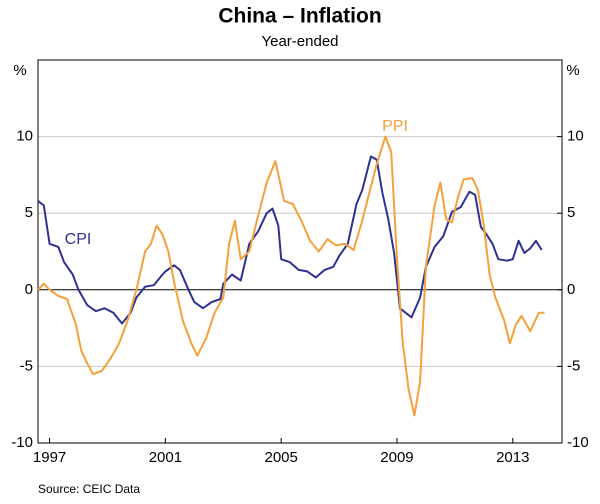  What do you see at coordinates (572, 70) in the screenshot?
I see `y2-axis-label: %` at bounding box center [572, 70].